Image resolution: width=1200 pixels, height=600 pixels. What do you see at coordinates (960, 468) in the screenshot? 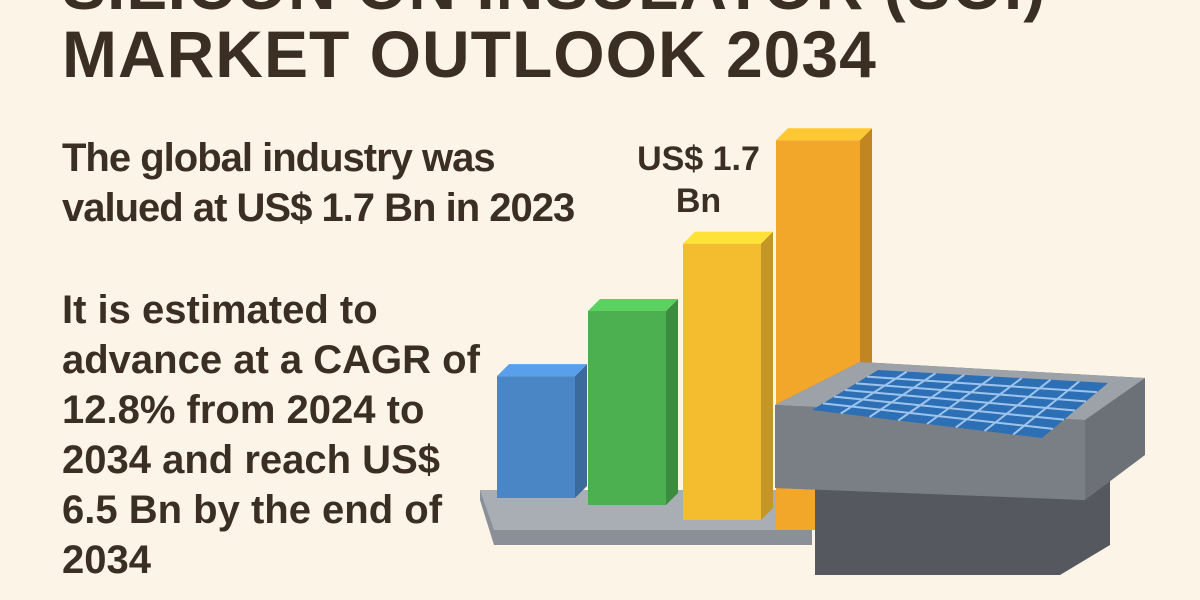
I see `chip-icon` at bounding box center [960, 468].